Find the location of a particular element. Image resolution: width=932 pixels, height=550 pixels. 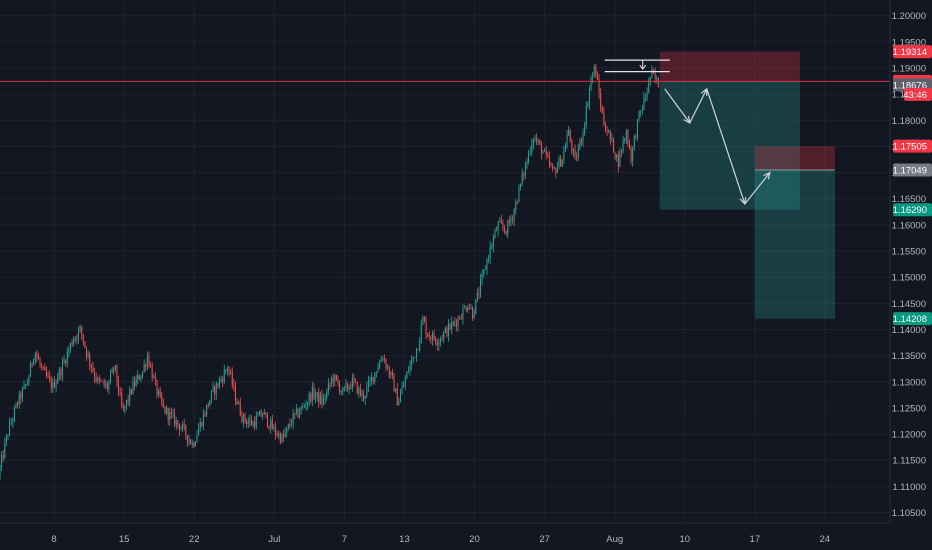

y-tick-label: 1.20000 is located at coordinates (909, 16).